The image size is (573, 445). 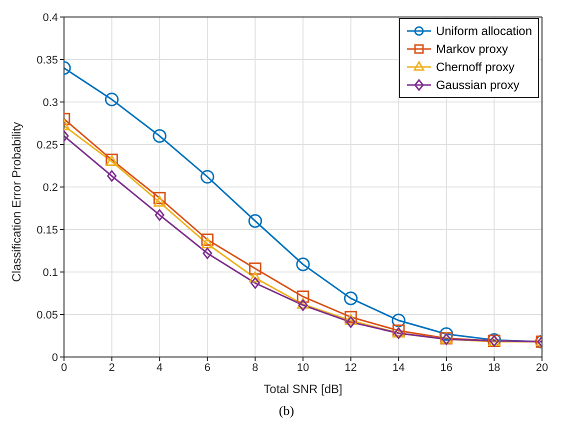 What do you see at coordinates (475, 67) in the screenshot?
I see `legend-label: Chernoff proxy` at bounding box center [475, 67].